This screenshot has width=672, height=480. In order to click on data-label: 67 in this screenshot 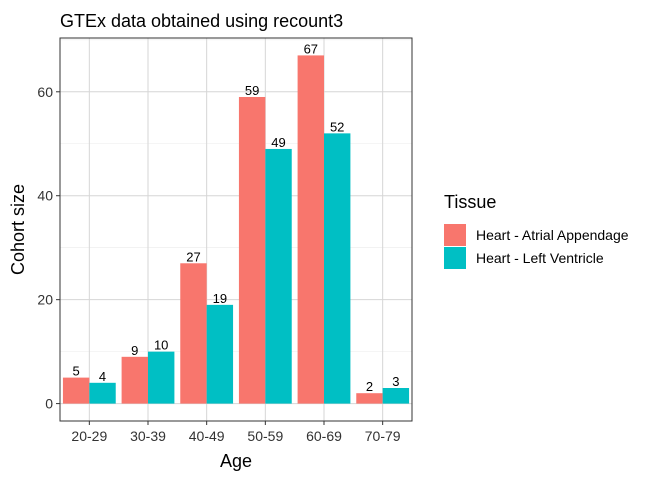, I will do `click(311, 48)`.